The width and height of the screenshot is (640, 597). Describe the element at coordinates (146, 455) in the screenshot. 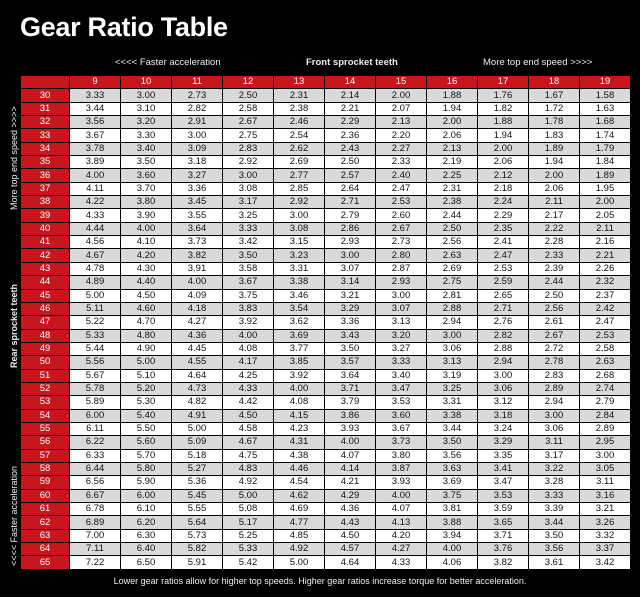

I see `ratio-cell: 5.70` at that location.